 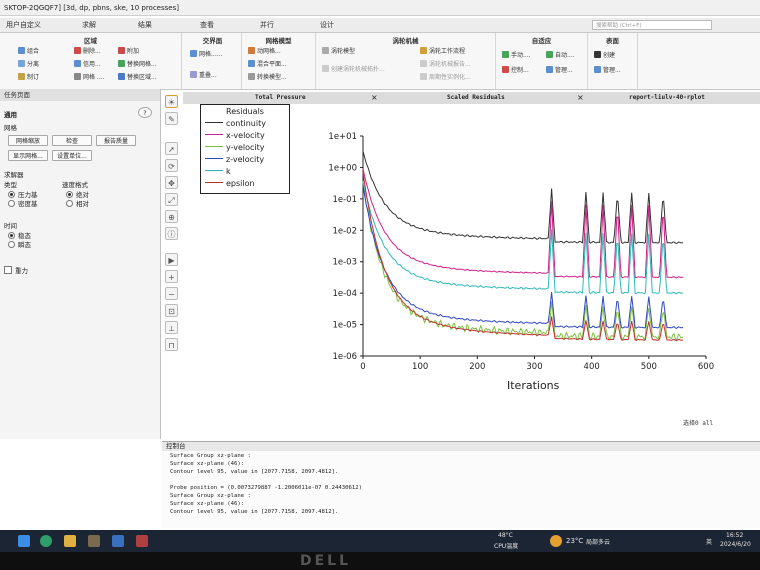 I want to click on legend-entry-continuity: continuity, so click(x=235, y=123).